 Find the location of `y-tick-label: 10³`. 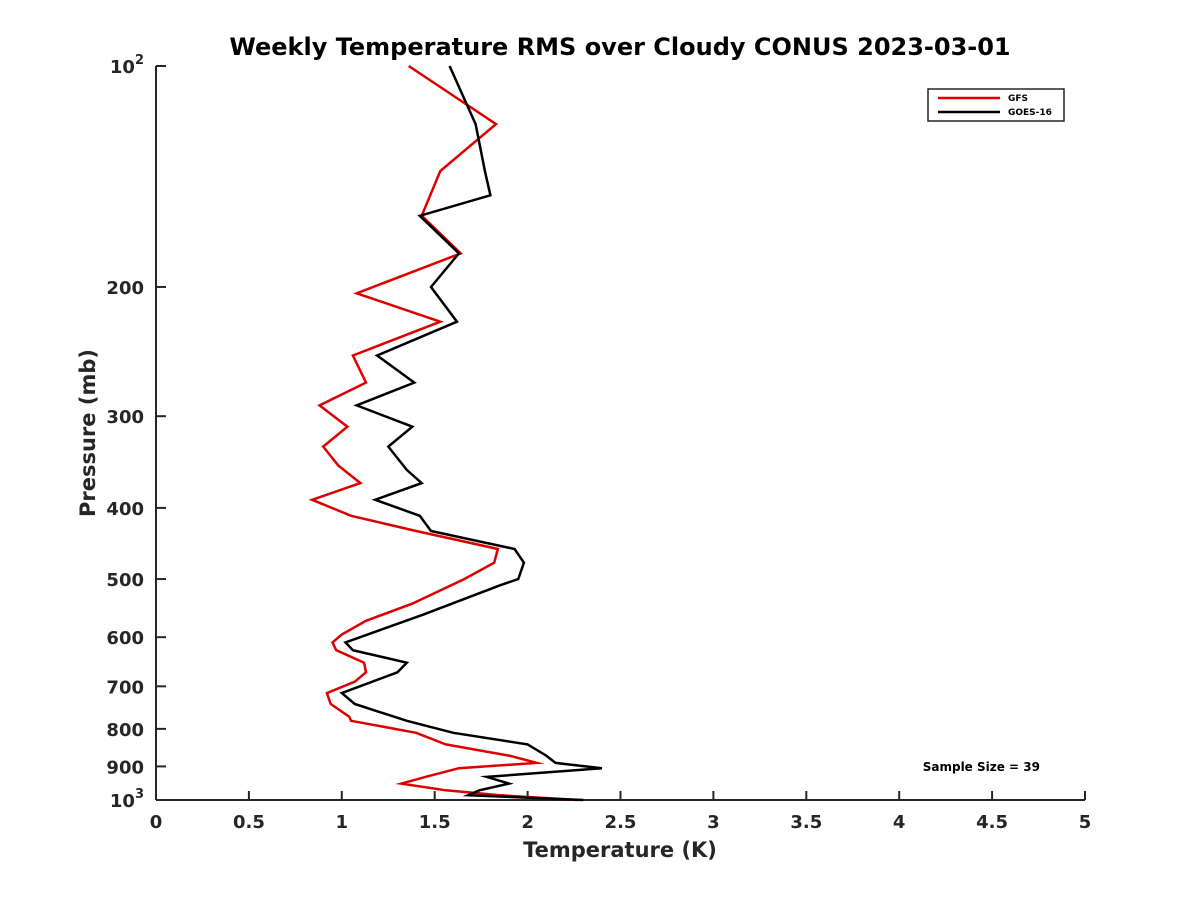

y-tick-label: 10³ is located at coordinates (127, 799).